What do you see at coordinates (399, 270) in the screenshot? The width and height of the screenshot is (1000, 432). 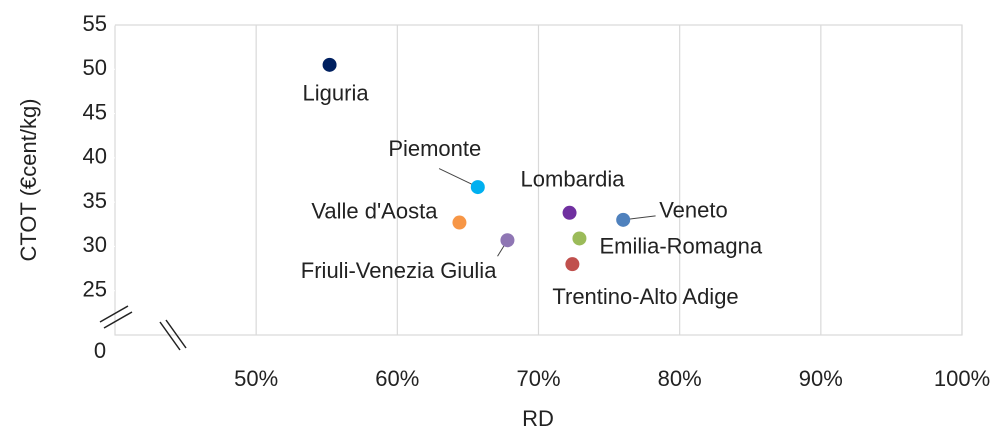 I see `point-label: Friuli-Venezia Giulia` at bounding box center [399, 270].